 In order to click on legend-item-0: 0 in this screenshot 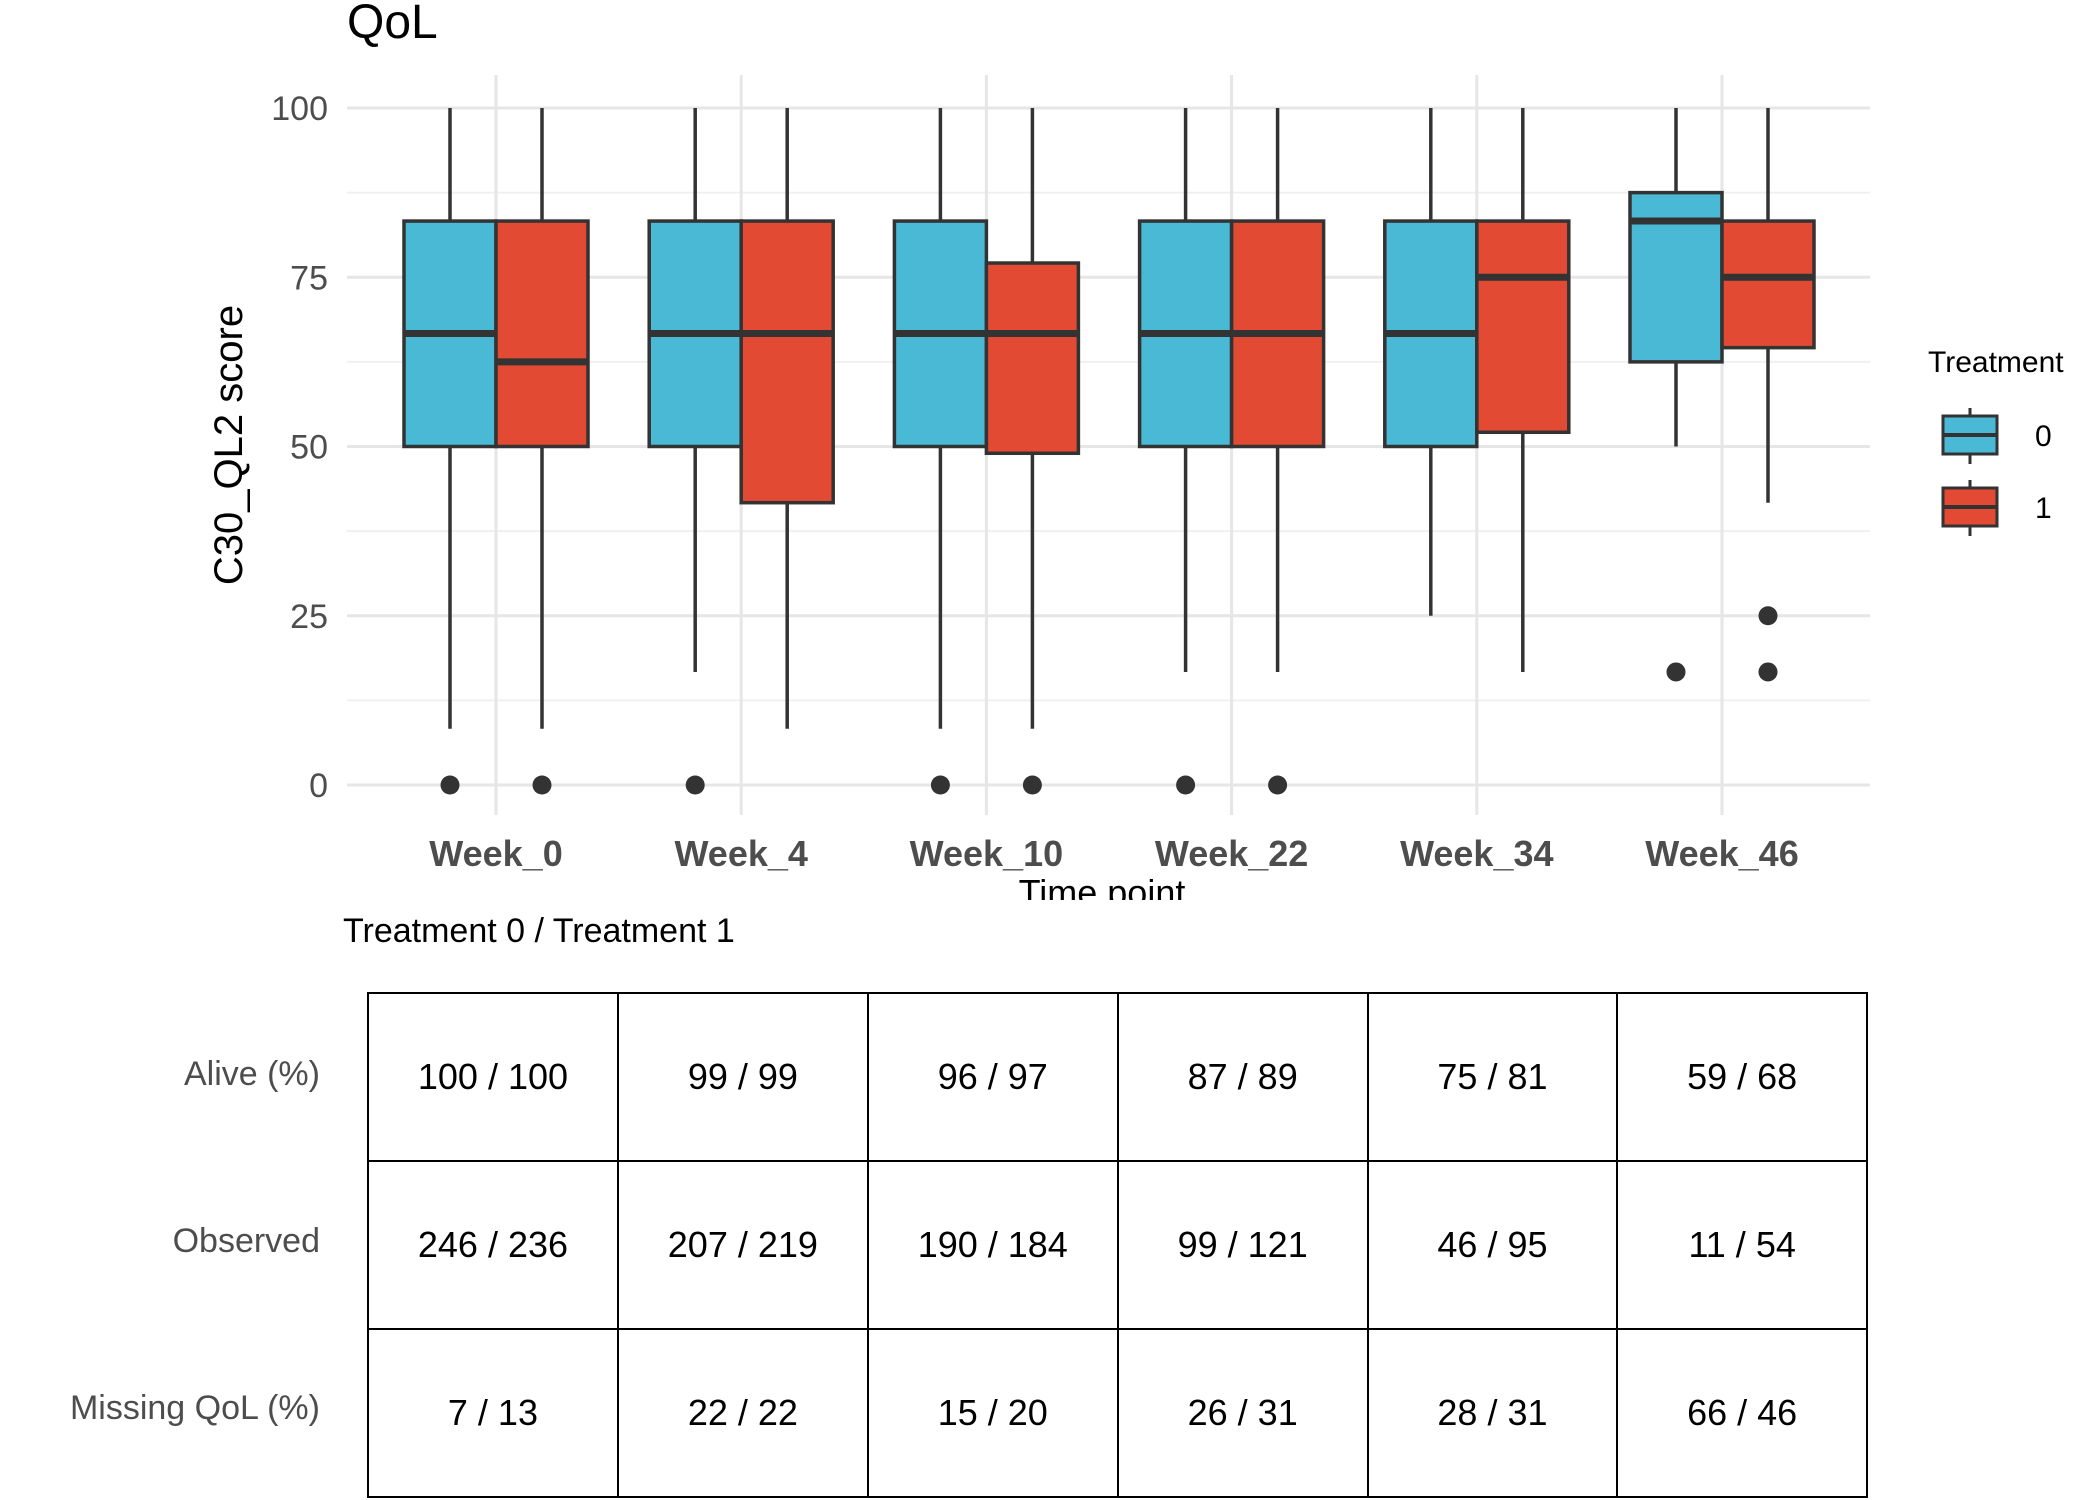, I will do `click(1996, 436)`.